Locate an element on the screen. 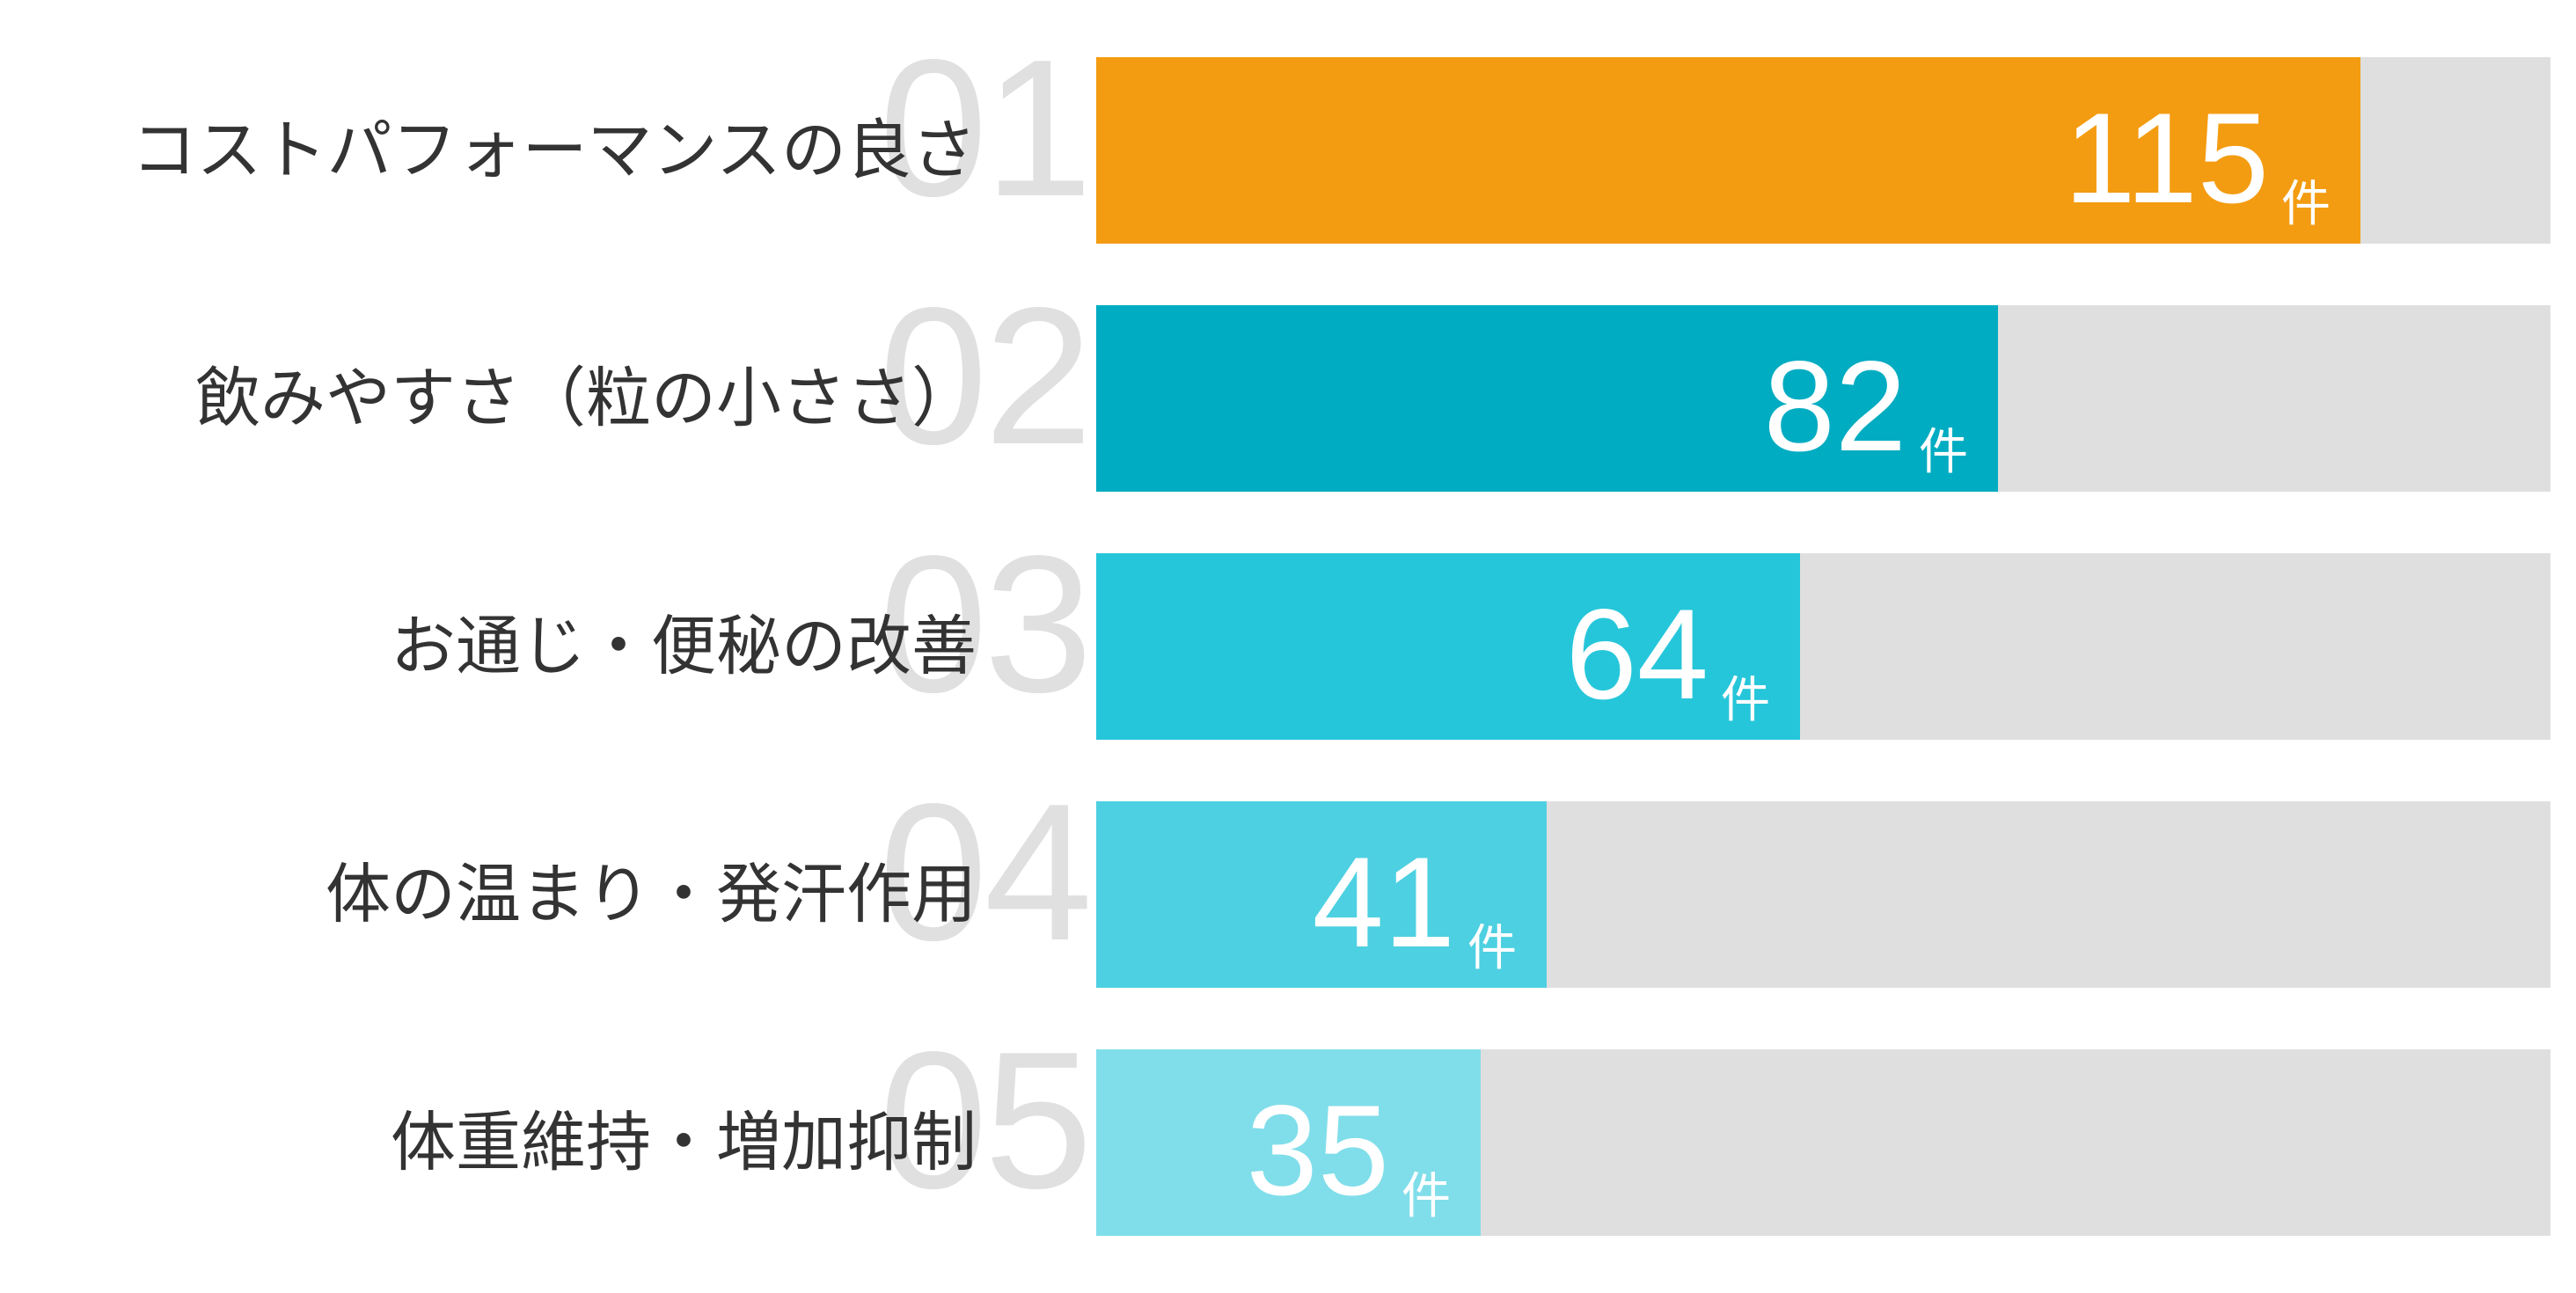 This screenshot has width=2576, height=1293. bar-track: 64 件 is located at coordinates (1823, 646).